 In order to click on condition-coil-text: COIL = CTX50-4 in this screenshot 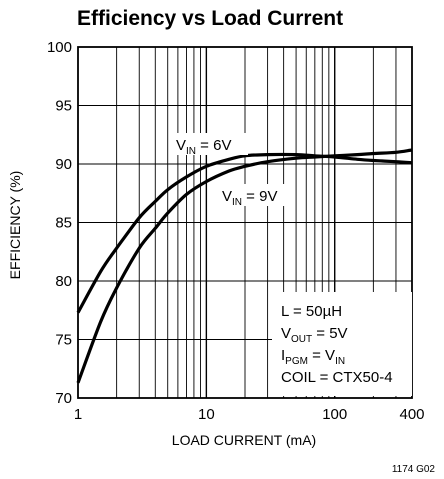, I will do `click(337, 377)`.